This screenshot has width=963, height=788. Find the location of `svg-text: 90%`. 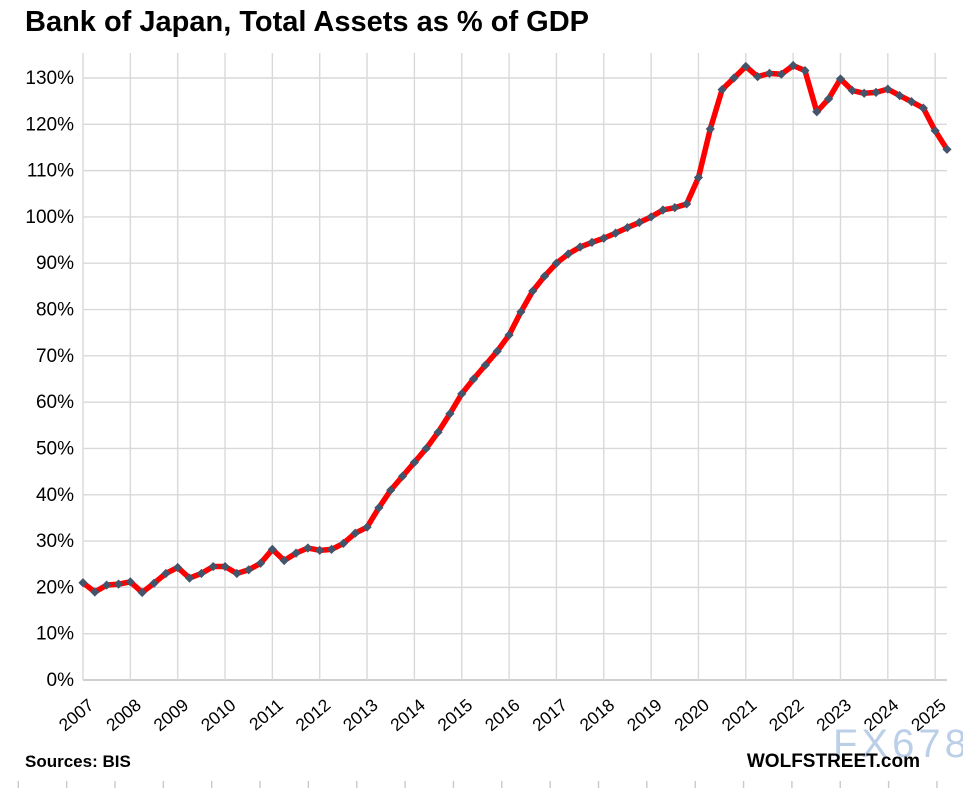

svg-text: 90% is located at coordinates (55, 263).